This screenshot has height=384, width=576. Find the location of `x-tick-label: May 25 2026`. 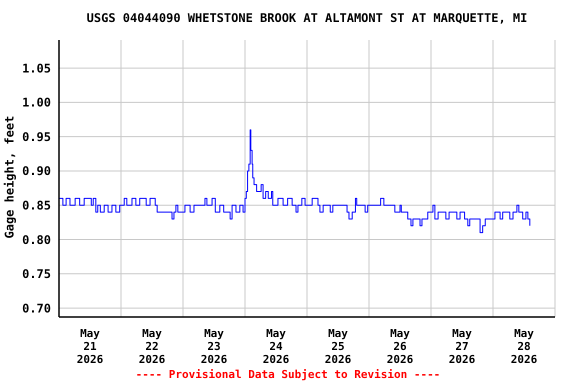

x-tick-label: May 25 2026 is located at coordinates (338, 346).